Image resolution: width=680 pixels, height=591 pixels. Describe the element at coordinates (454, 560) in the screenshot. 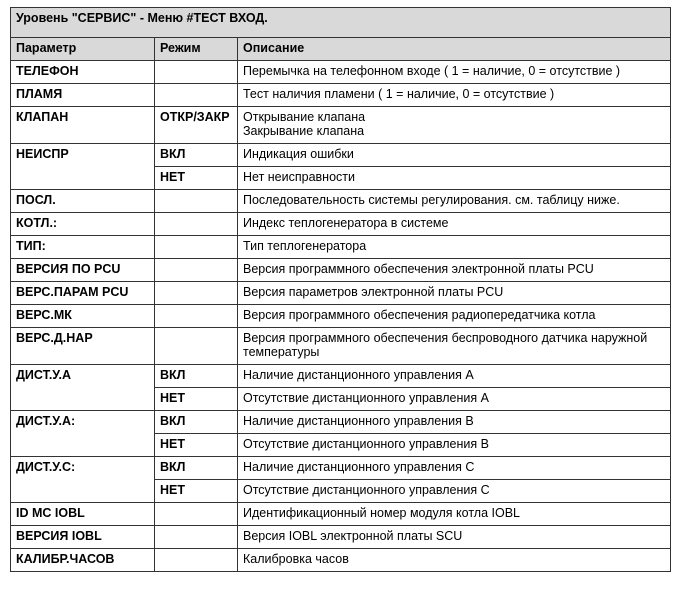

I see `description-cell: Калибровка часов` at that location.